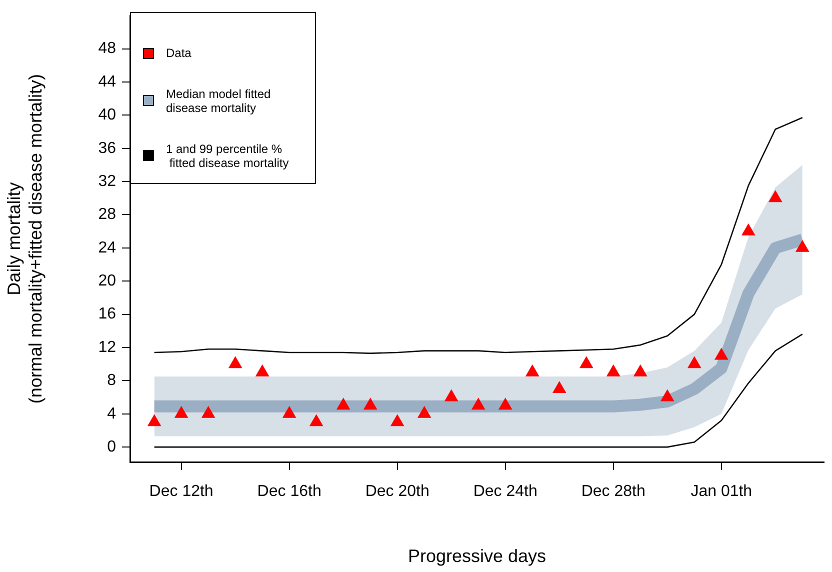 The image size is (832, 572). What do you see at coordinates (107, 281) in the screenshot?
I see `y-tick-label: 20` at bounding box center [107, 281].